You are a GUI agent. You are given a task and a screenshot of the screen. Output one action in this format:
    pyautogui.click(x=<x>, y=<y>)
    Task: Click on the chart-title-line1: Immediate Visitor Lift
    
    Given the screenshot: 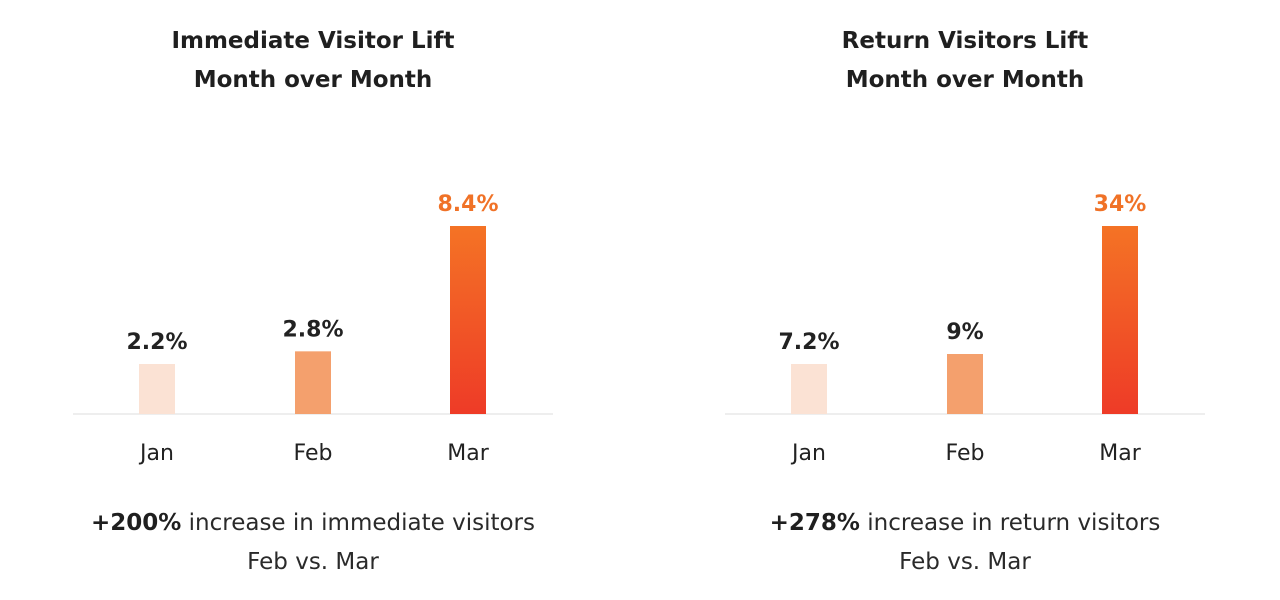 What is the action you would take?
    pyautogui.click(x=313, y=41)
    